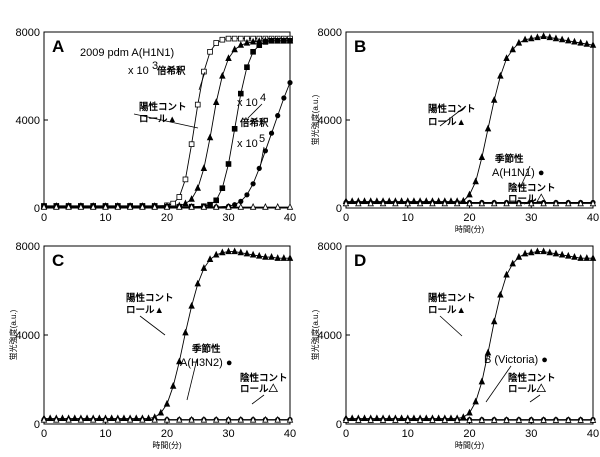 The height and width of the screenshot is (457, 600). I want to click on x-axis-label: 時間(分), so click(167, 445).